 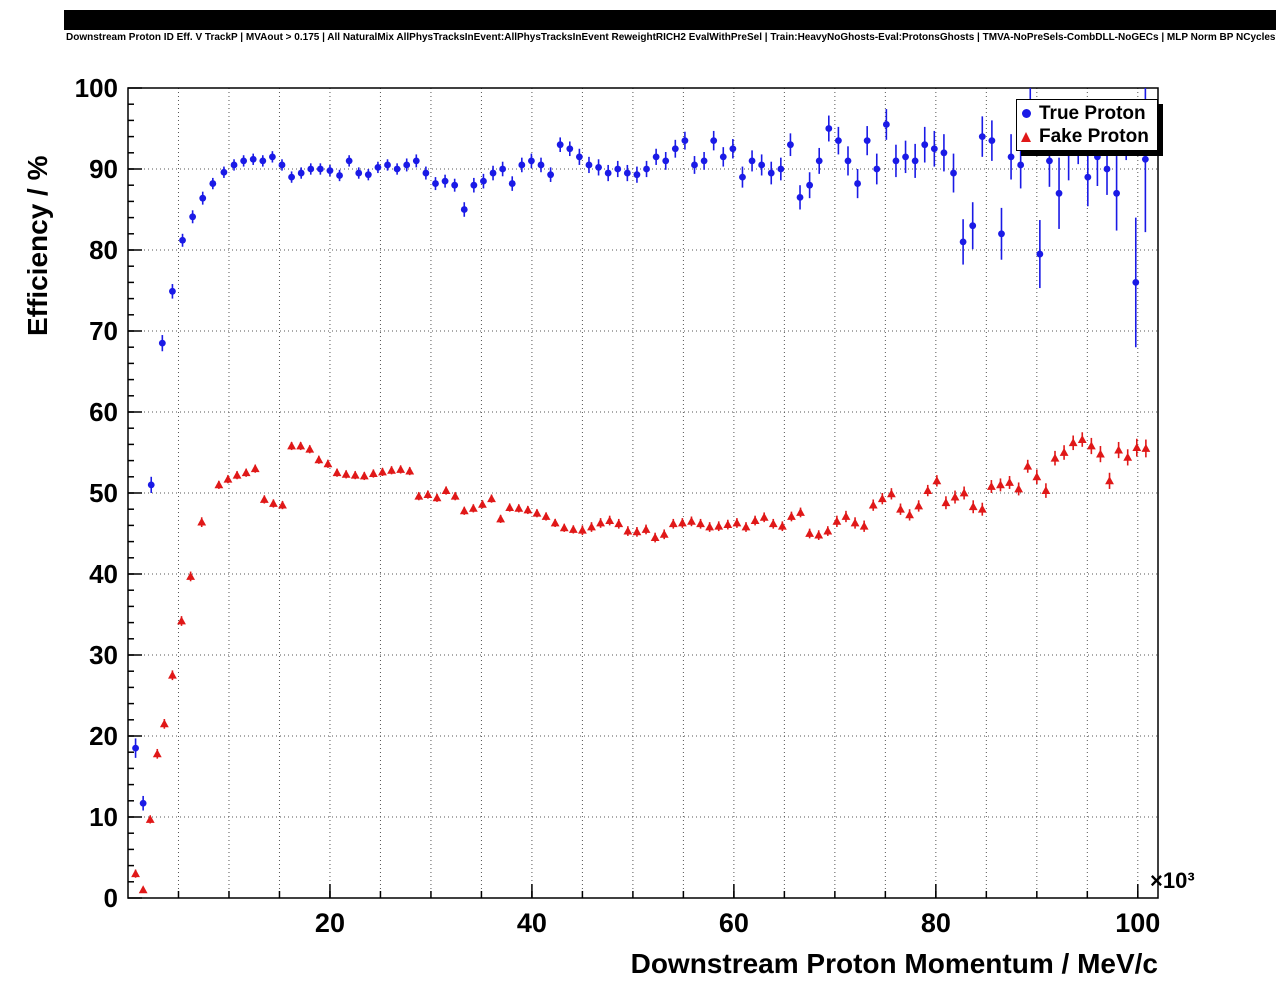 What do you see at coordinates (894, 963) in the screenshot?
I see `x-axis-title: Downstream Proton Momentum / MeV/c` at bounding box center [894, 963].